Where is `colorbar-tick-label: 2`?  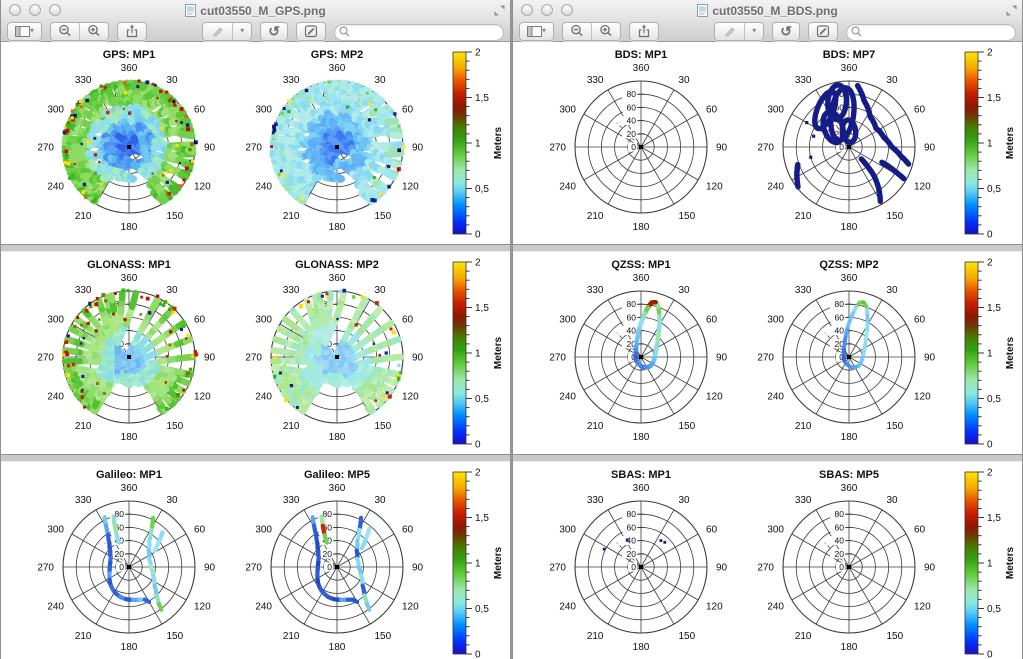 colorbar-tick-label: 2 is located at coordinates (990, 263).